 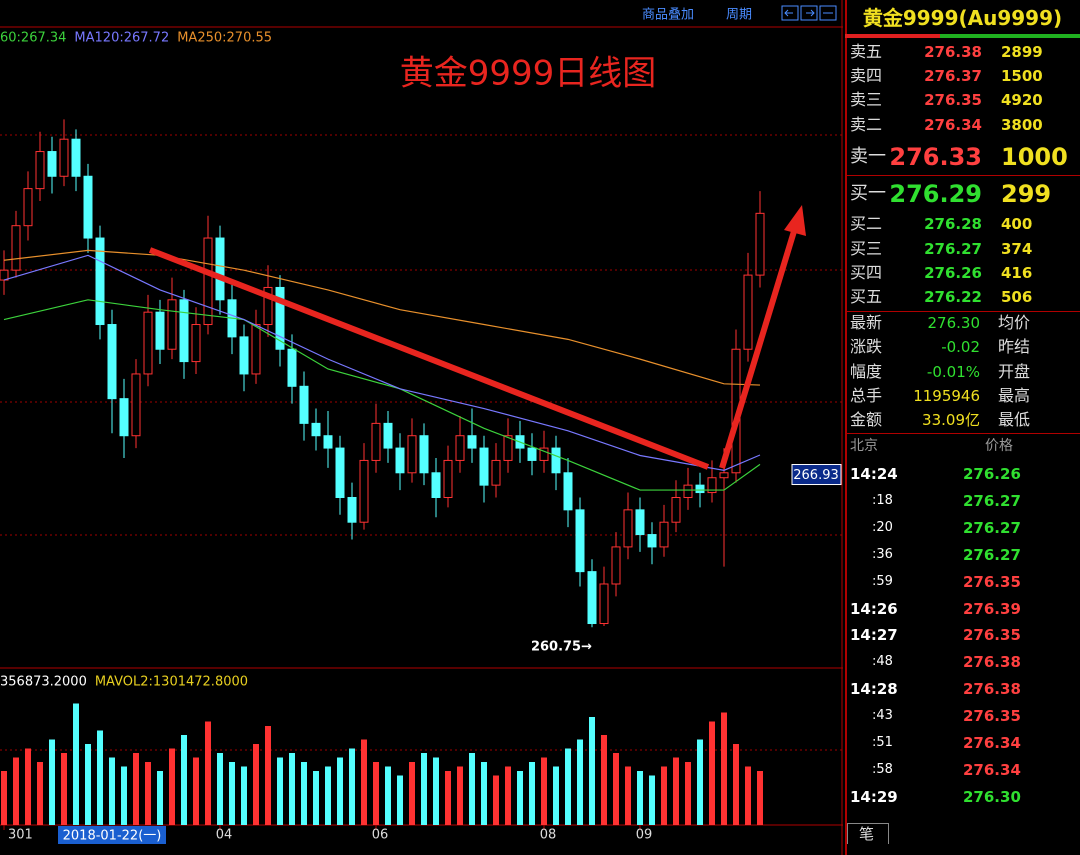 I want to click on stat-label: 最低, so click(x=1014, y=420).